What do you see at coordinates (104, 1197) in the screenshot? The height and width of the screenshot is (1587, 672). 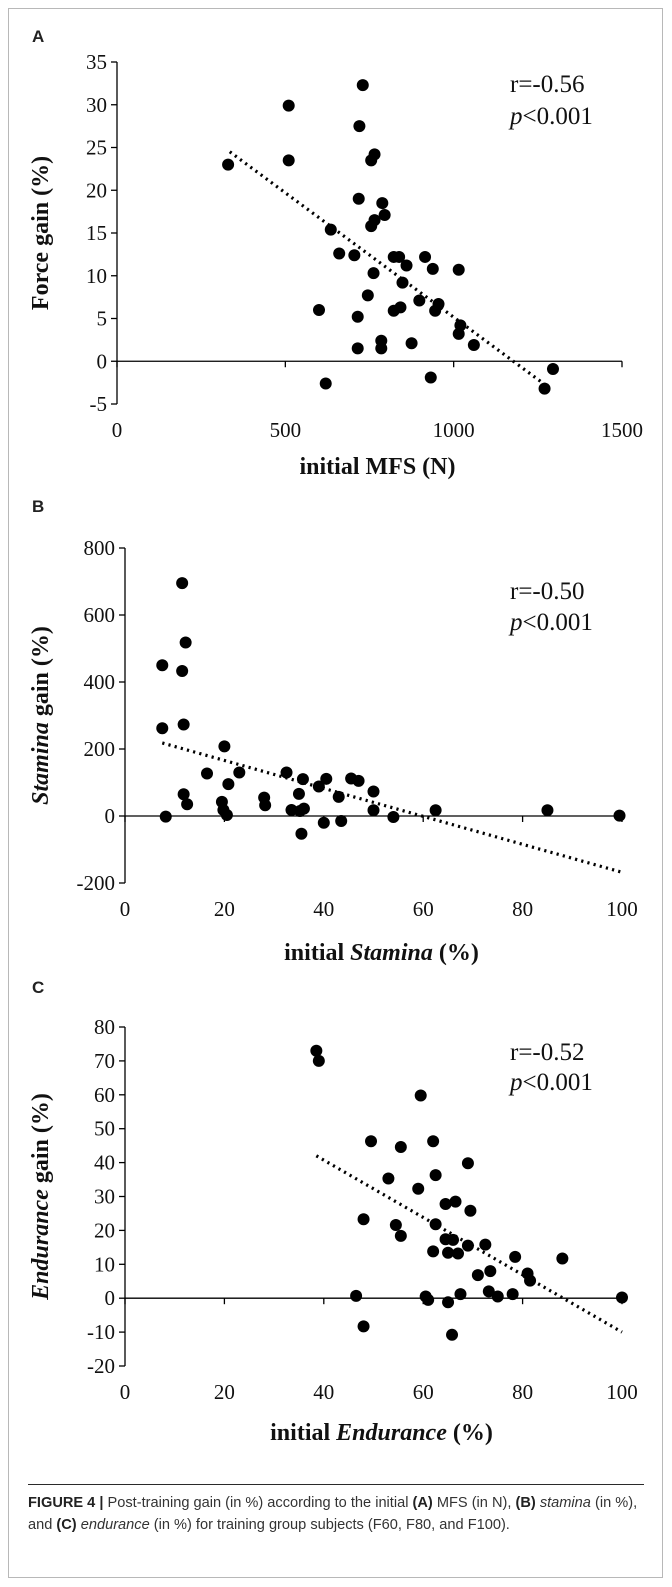 I see `y-tick-label: 30` at bounding box center [104, 1197].